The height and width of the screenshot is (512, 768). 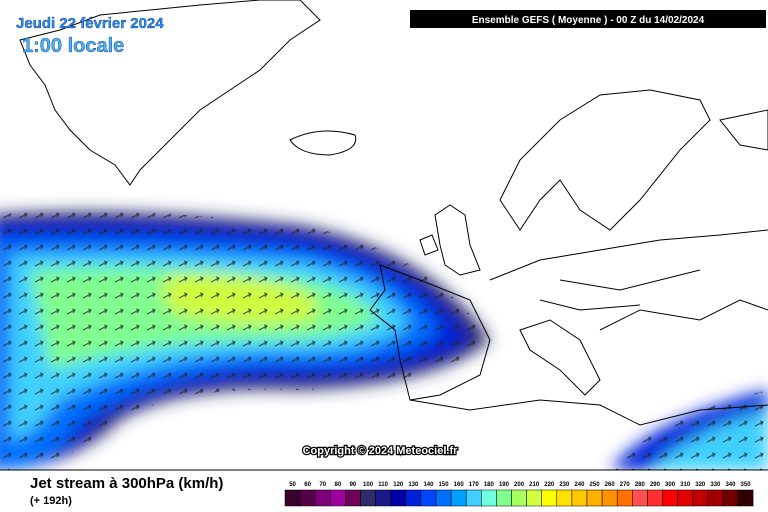 What do you see at coordinates (595, 485) in the screenshot?
I see `scale-label: 250` at bounding box center [595, 485].